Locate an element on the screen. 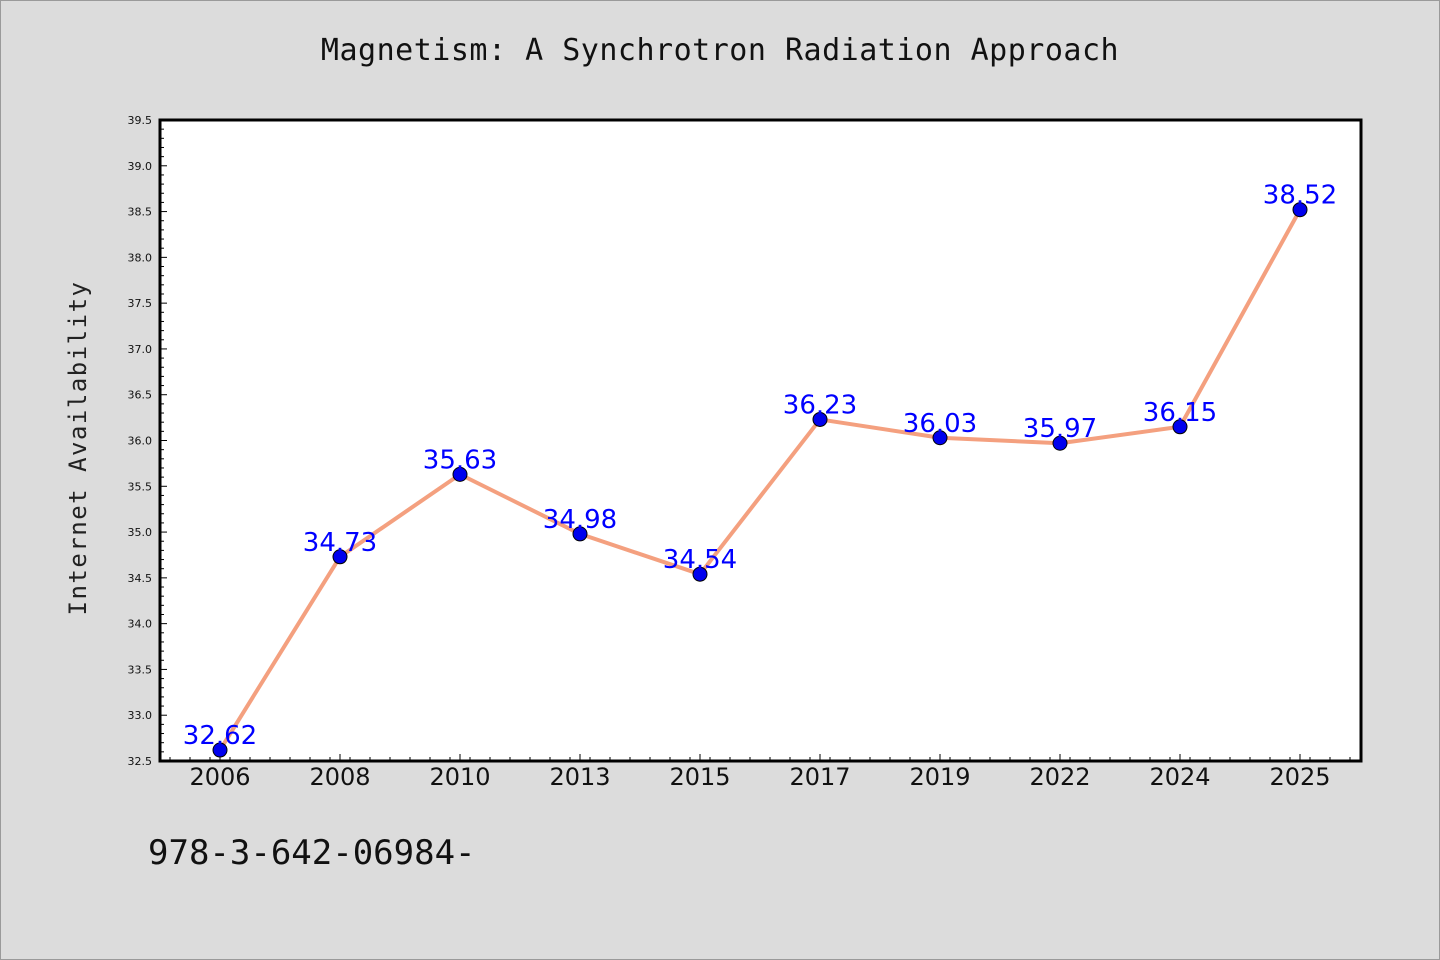 Image resolution: width=1440 pixels, height=960 pixels. x-tick-label: 2013 is located at coordinates (579, 777).